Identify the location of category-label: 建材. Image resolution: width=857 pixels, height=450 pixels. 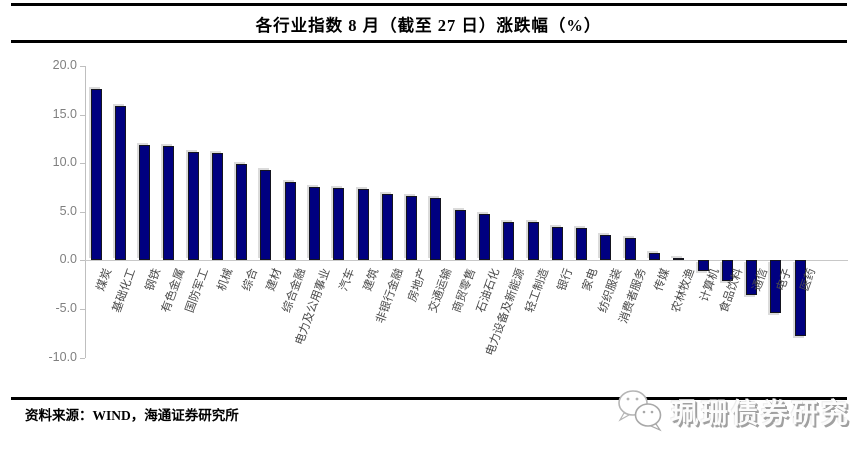
(274, 280).